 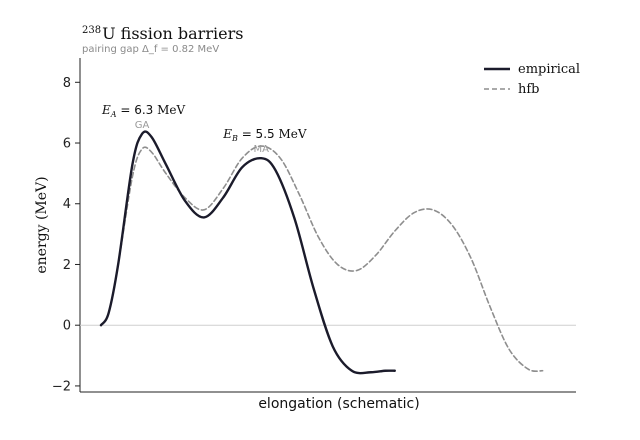 What do you see at coordinates (261, 149) in the screenshot?
I see `annotation-ma-tag: MA` at bounding box center [261, 149].